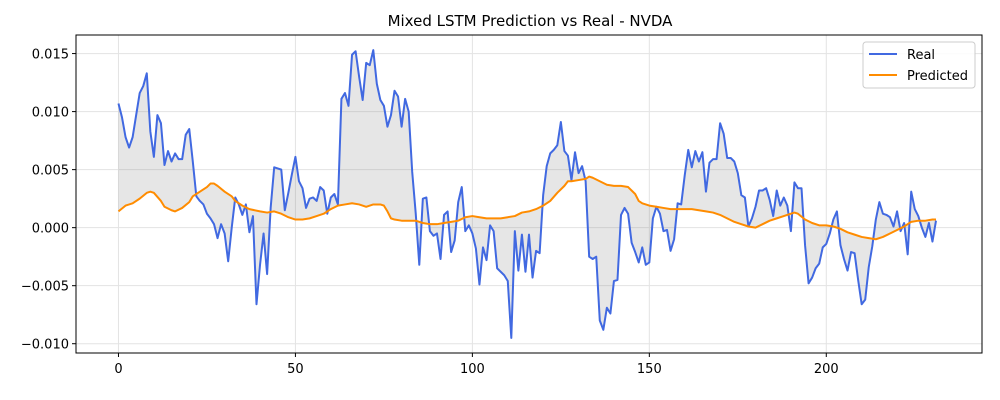  Describe the element at coordinates (295, 369) in the screenshot. I see `x-tick-label: 50` at that location.